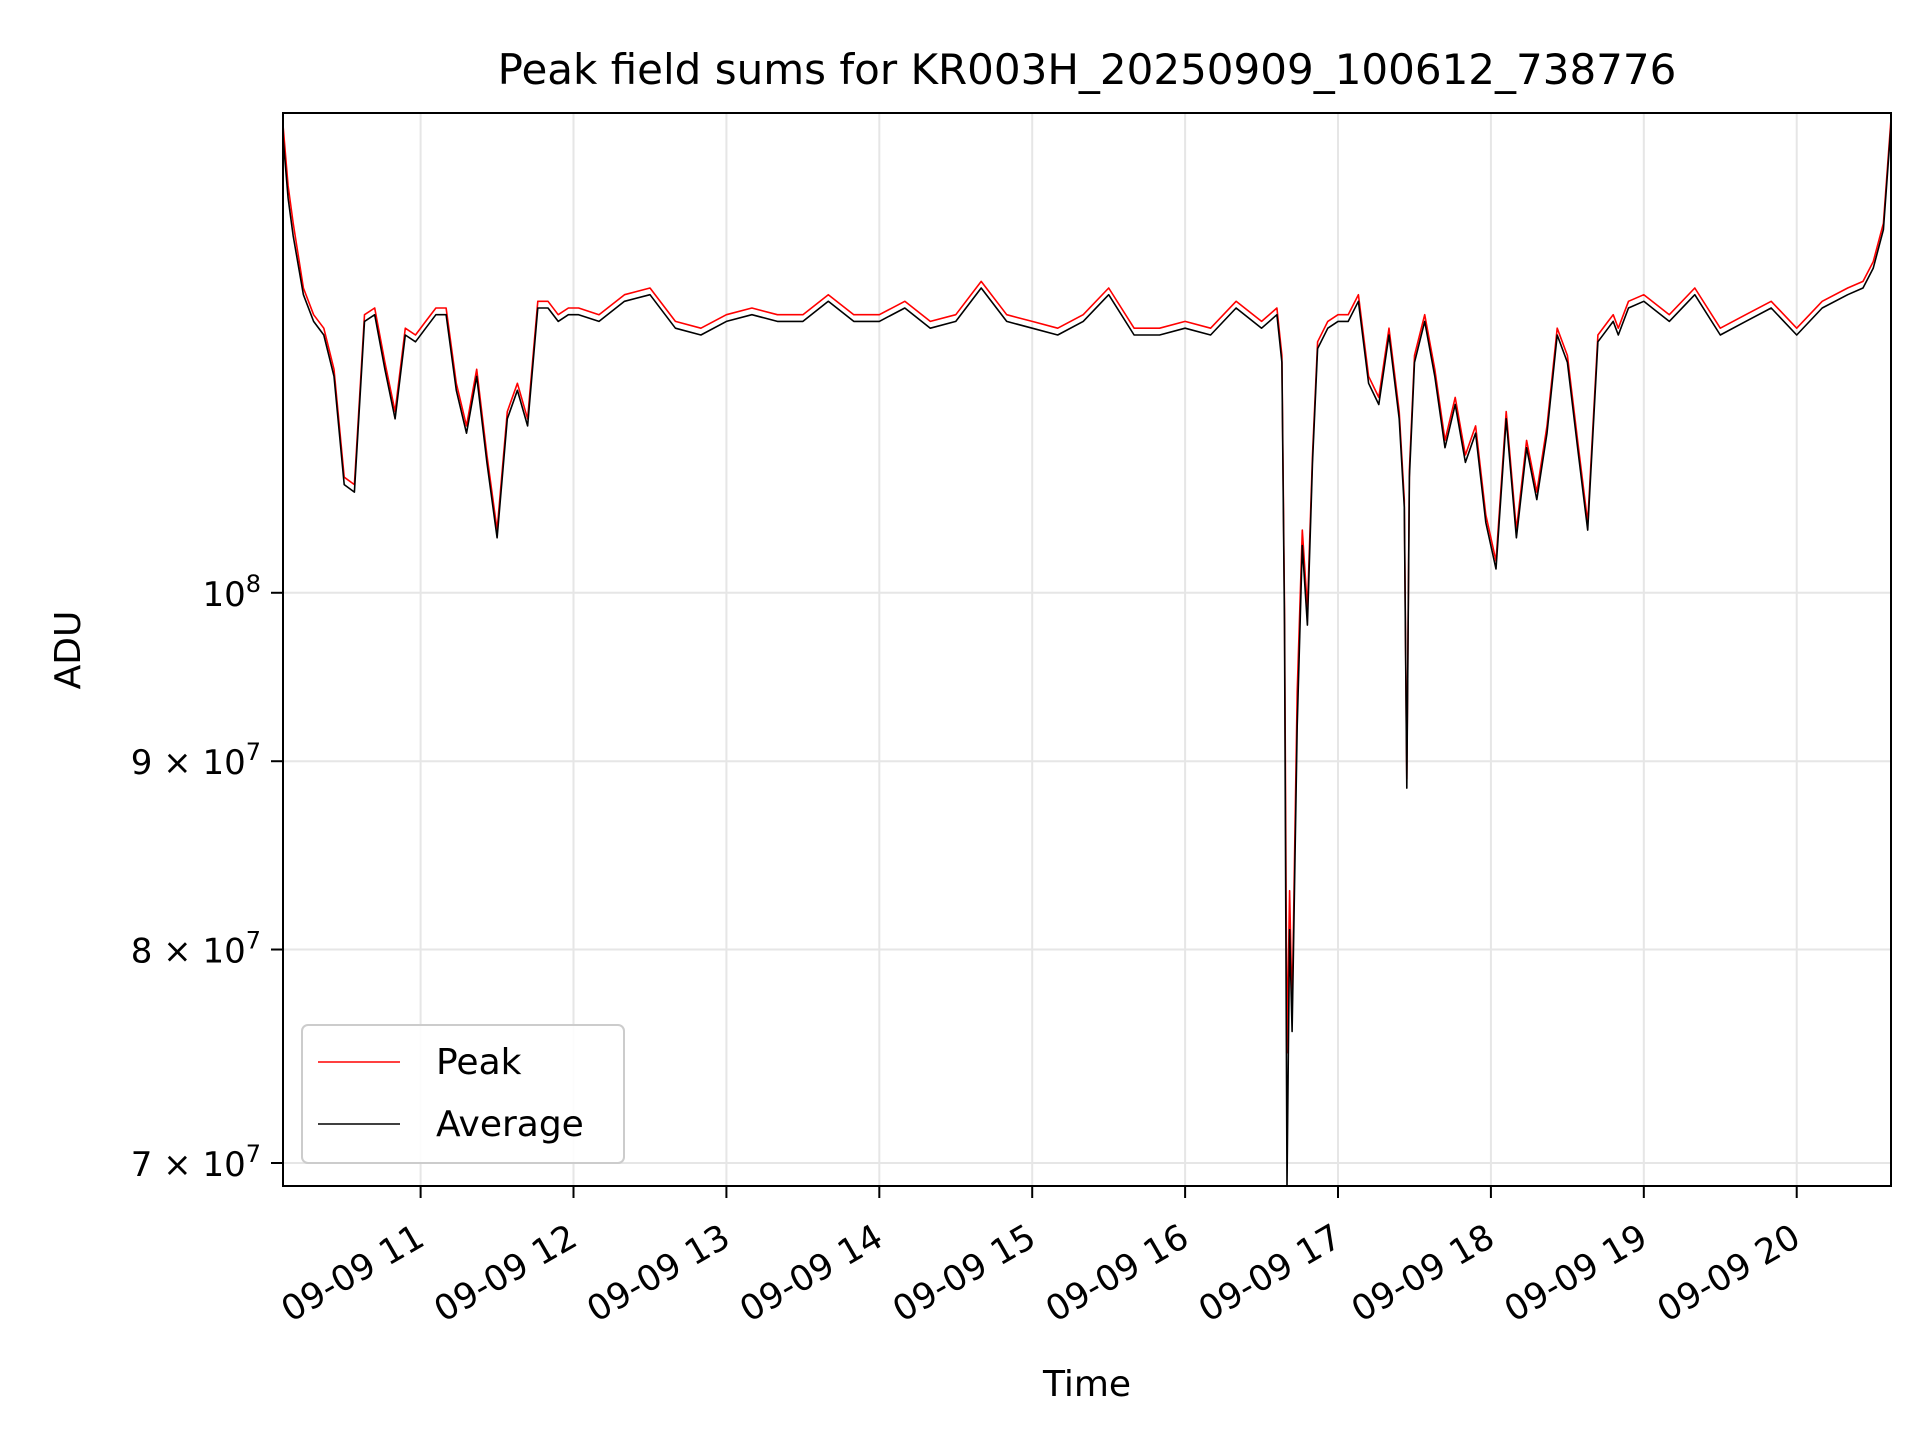  I want to click on y-tick-label: 108, so click(231, 592).